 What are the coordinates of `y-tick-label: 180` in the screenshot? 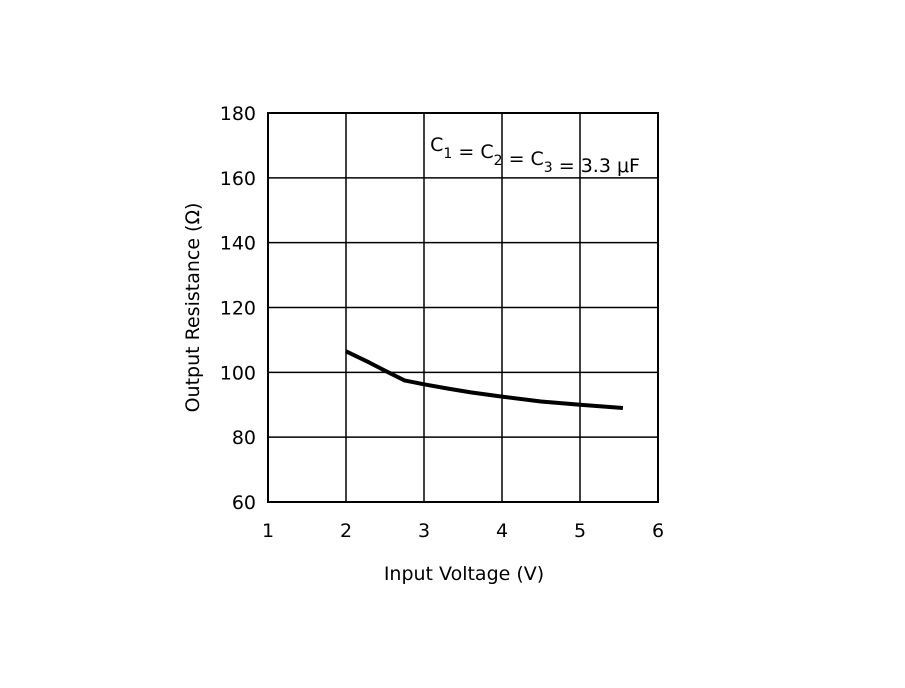 It's located at (238, 114).